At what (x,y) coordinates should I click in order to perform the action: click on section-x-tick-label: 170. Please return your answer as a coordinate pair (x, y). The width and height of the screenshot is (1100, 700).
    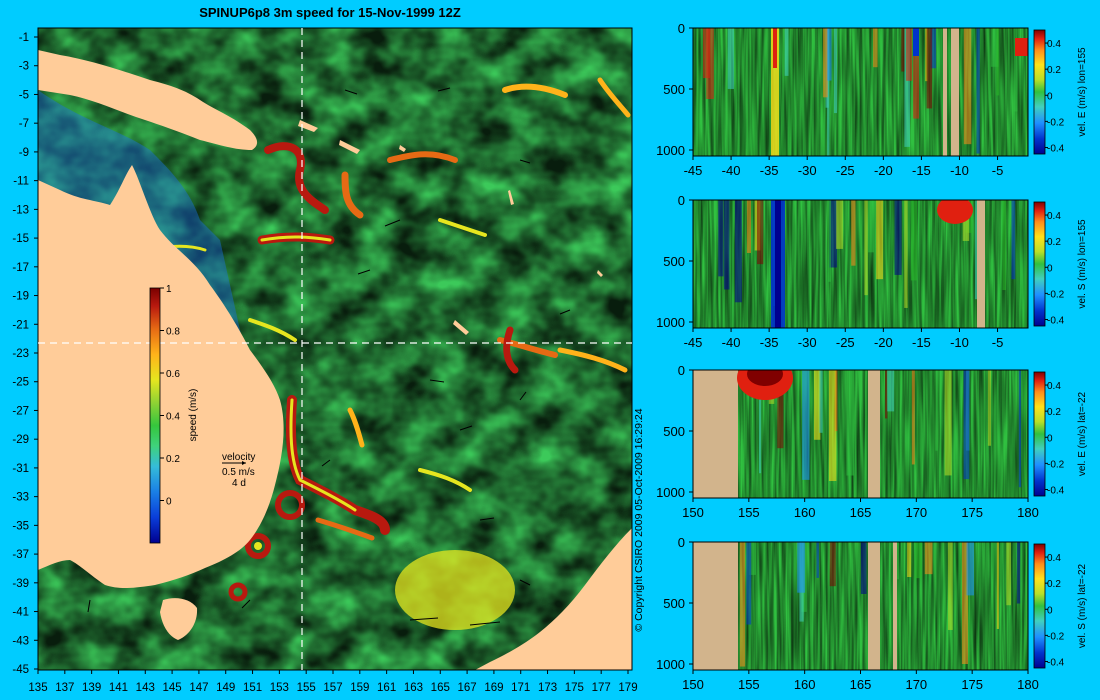
    Looking at the image, I should click on (916, 684).